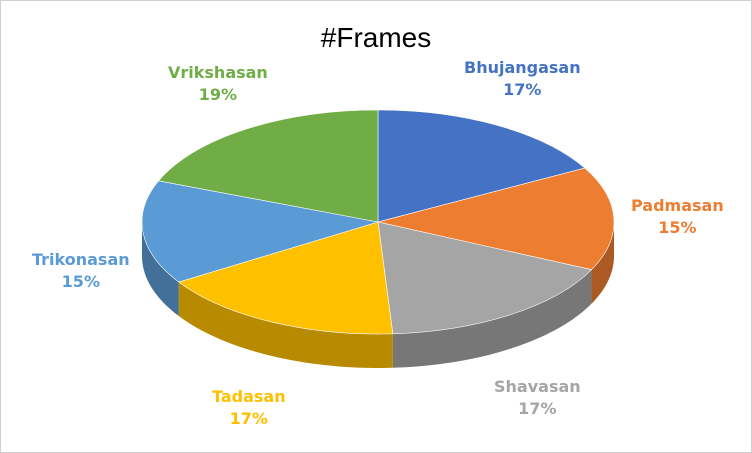 The width and height of the screenshot is (752, 453). Describe the element at coordinates (218, 94) in the screenshot. I see `label-value: 19%` at that location.